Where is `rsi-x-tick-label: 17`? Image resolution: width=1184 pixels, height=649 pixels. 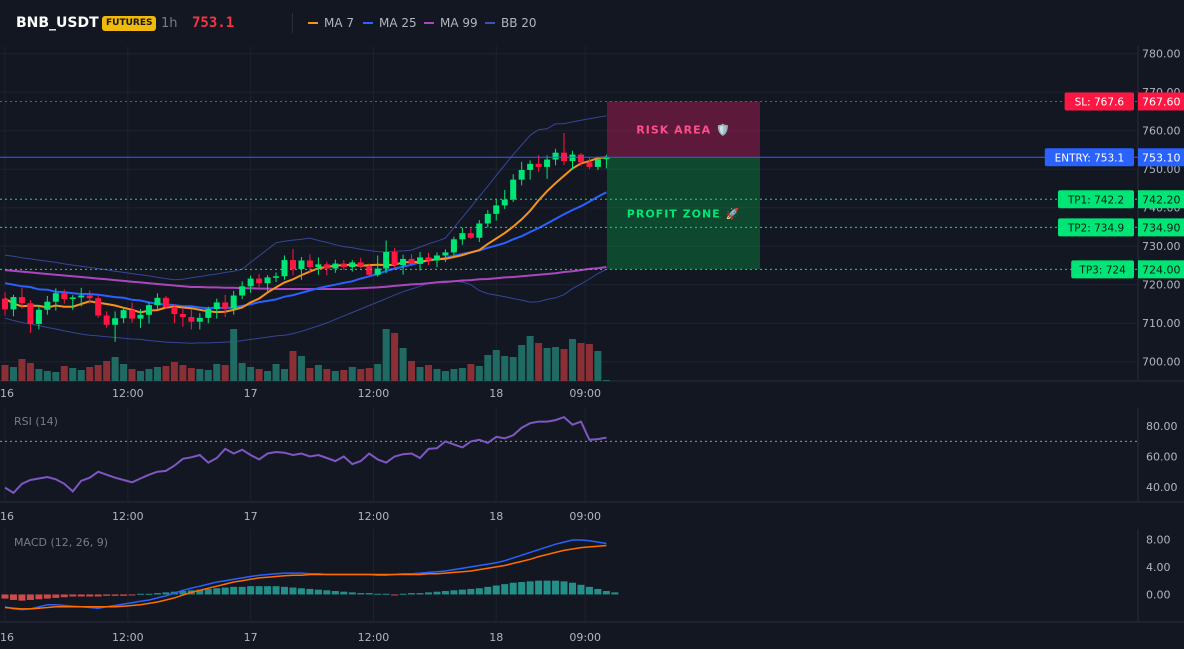 rsi-x-tick-label: 17 is located at coordinates (251, 516).